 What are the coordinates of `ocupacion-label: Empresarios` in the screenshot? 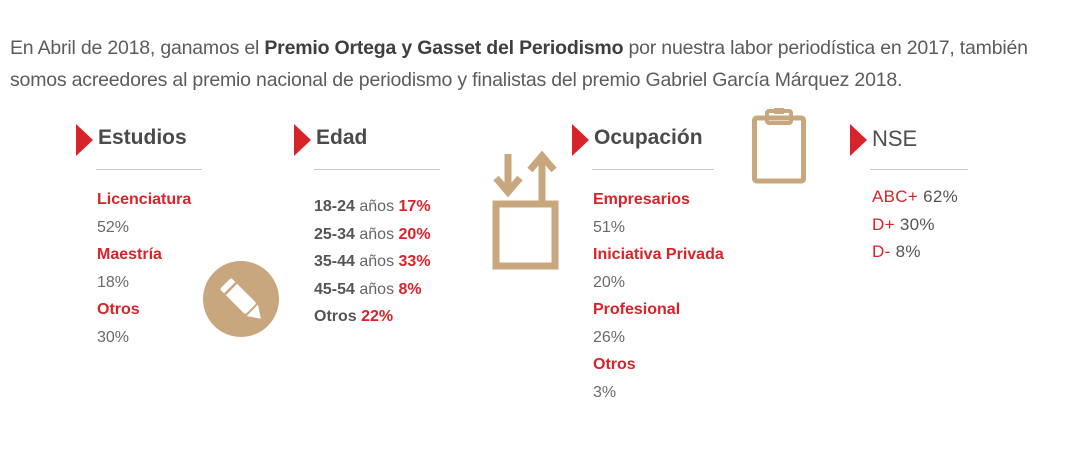 It's located at (641, 199).